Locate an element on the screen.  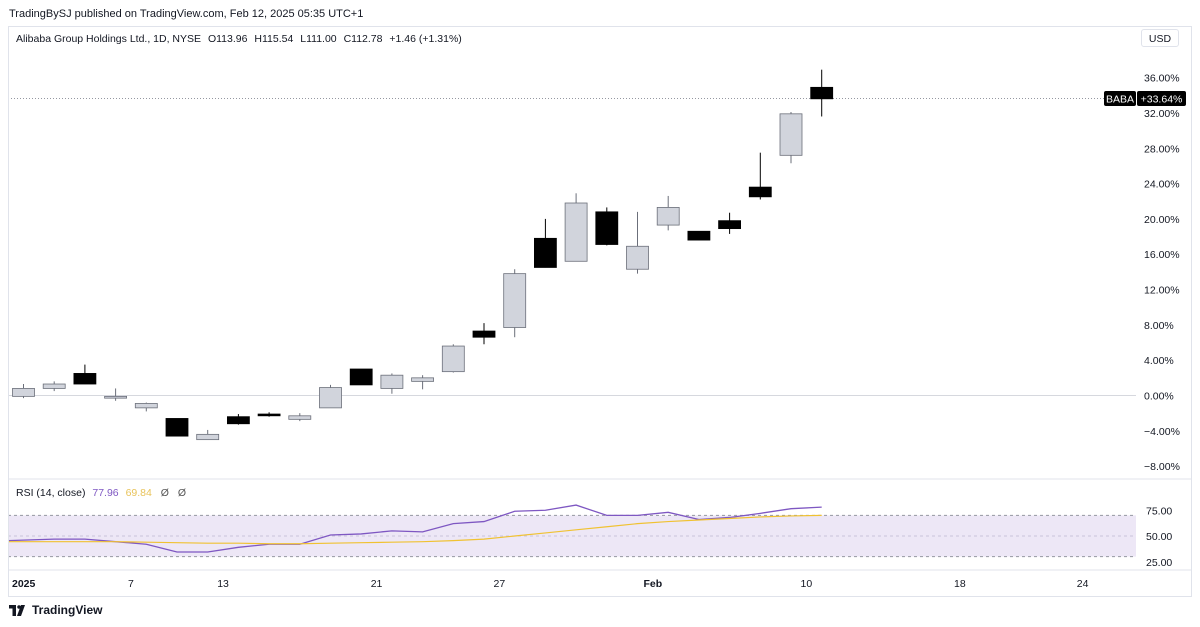
currency-button: USD is located at coordinates (1160, 38).